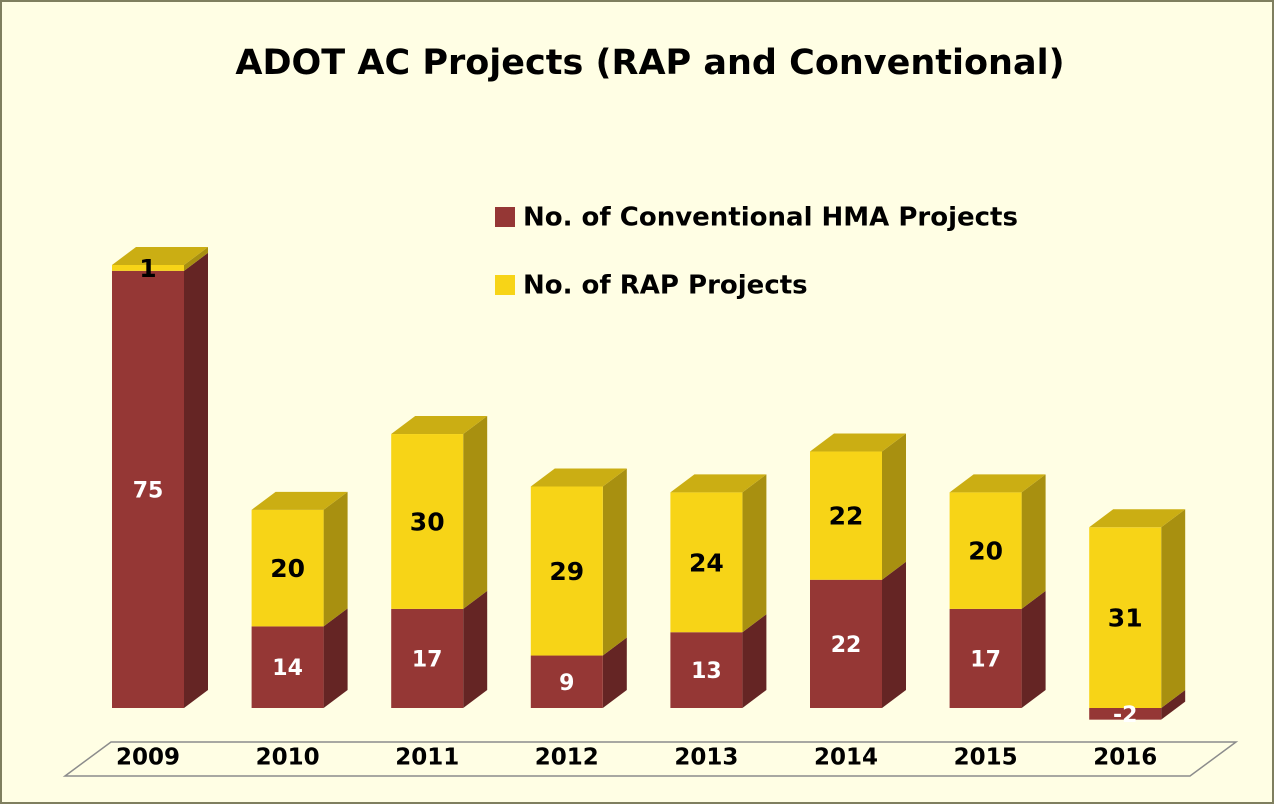 Image resolution: width=1274 pixels, height=804 pixels. Describe the element at coordinates (706, 758) in the screenshot. I see `x-tick-label: 2013` at that location.